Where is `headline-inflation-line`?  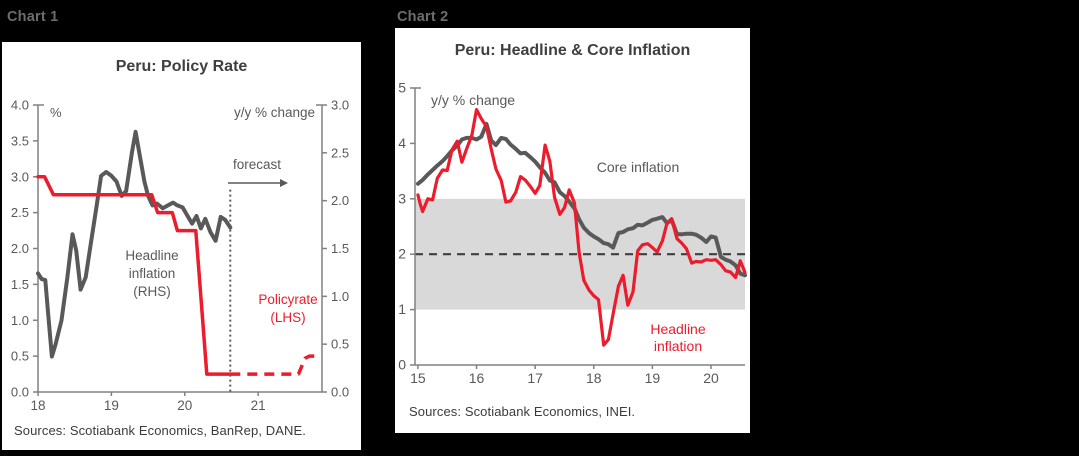 headline-inflation-line is located at coordinates (134, 244).